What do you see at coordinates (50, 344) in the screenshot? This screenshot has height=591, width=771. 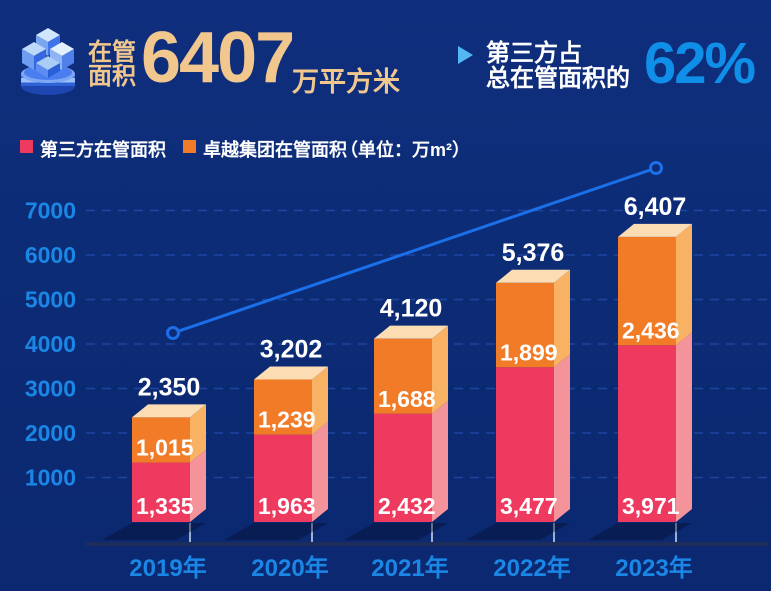 I see `y-axis-label-4000: 4000` at bounding box center [50, 344].